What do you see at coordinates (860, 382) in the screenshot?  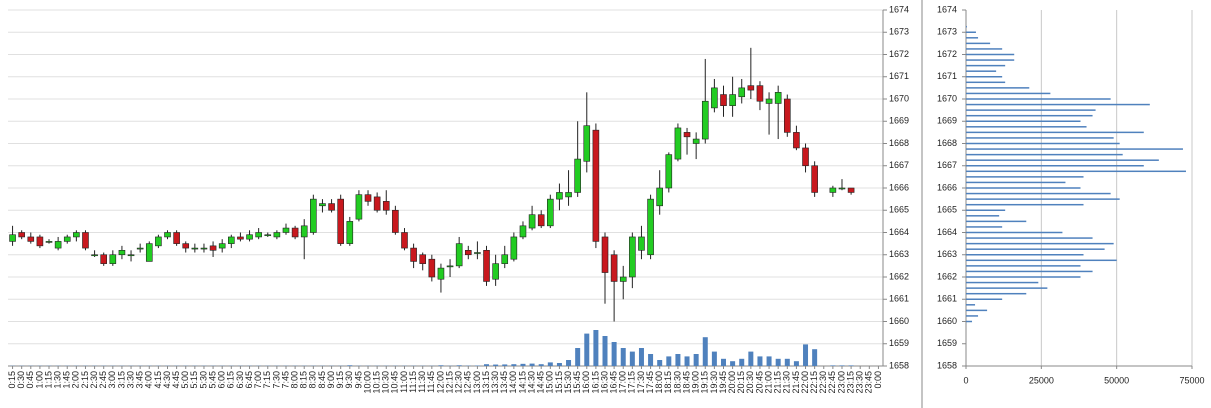 I see `x-tick-label: 23:30` at bounding box center [860, 382].